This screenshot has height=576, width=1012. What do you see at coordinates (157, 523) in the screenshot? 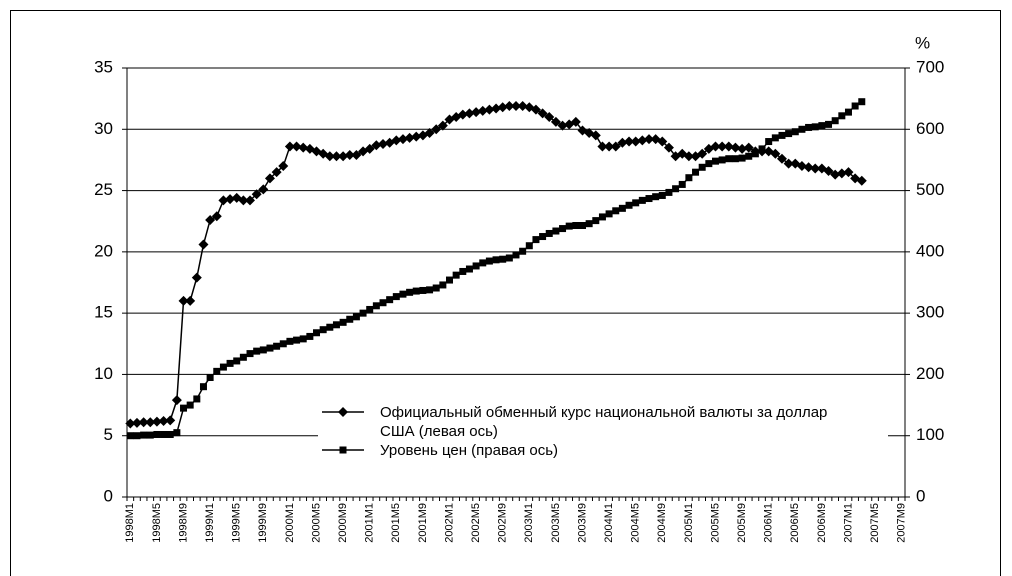
I see `x-tick-label: 1998M5` at bounding box center [157, 523].